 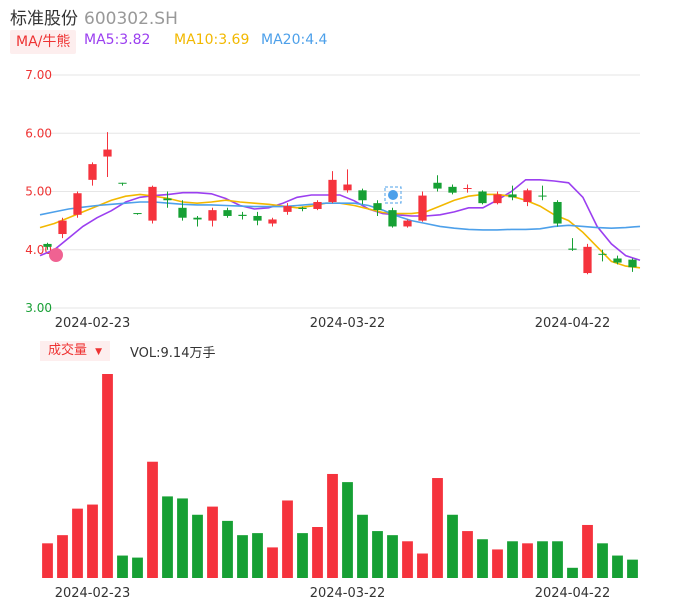 I want to click on ma20-legend: MA20:4.4, so click(x=294, y=40).